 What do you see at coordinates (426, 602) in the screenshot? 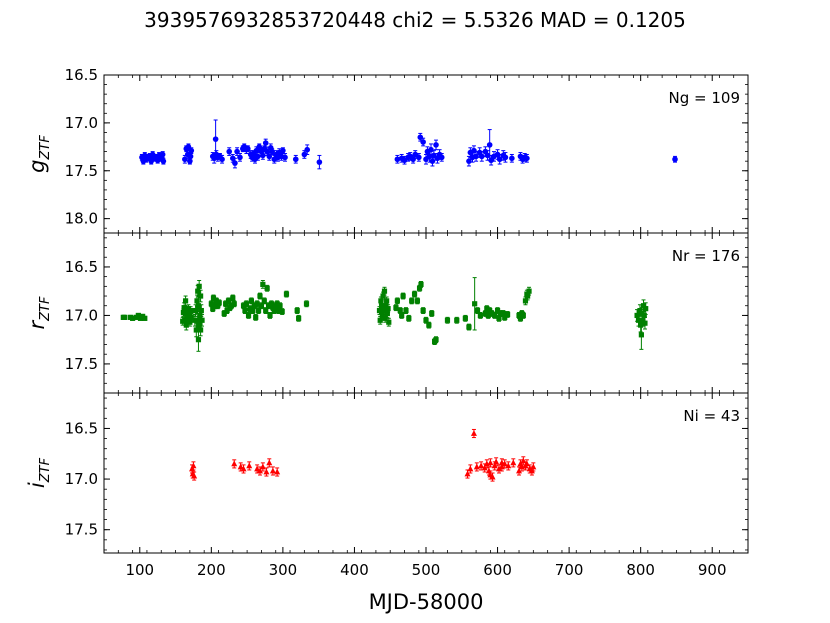
I see `x-axis-label: MJD-58000` at bounding box center [426, 602].